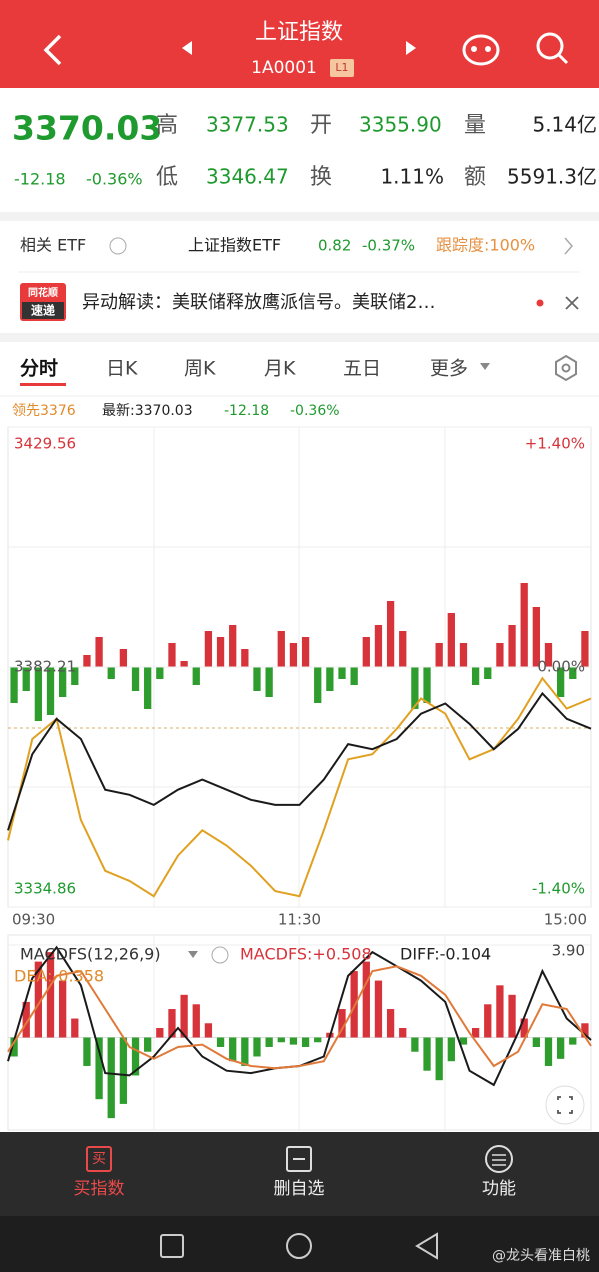 This screenshot has width=599, height=1272. What do you see at coordinates (388, 246) in the screenshot?
I see `etf-change: -0.37%` at bounding box center [388, 246].